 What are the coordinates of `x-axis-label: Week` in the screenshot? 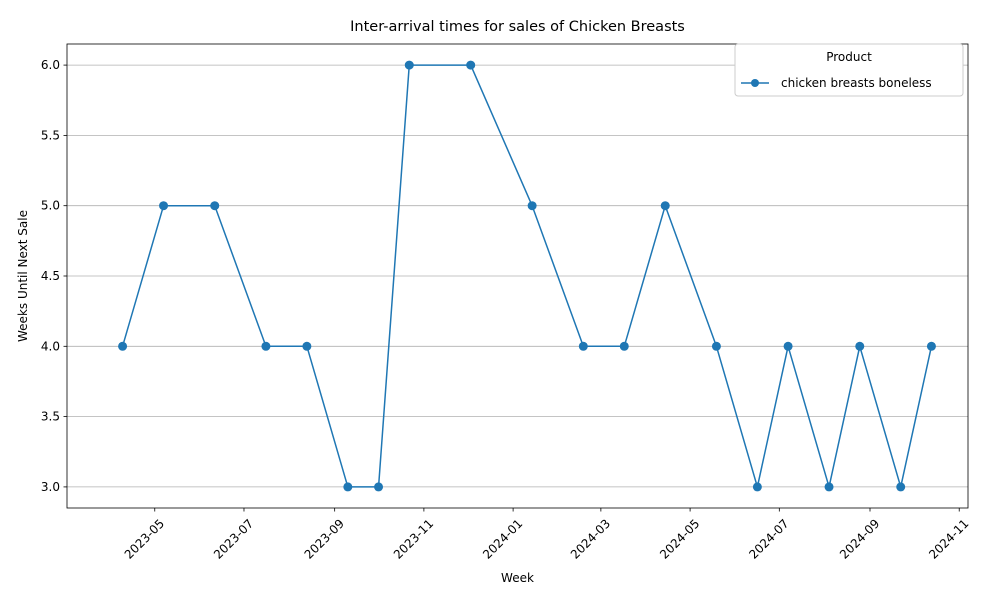 It's located at (517, 578).